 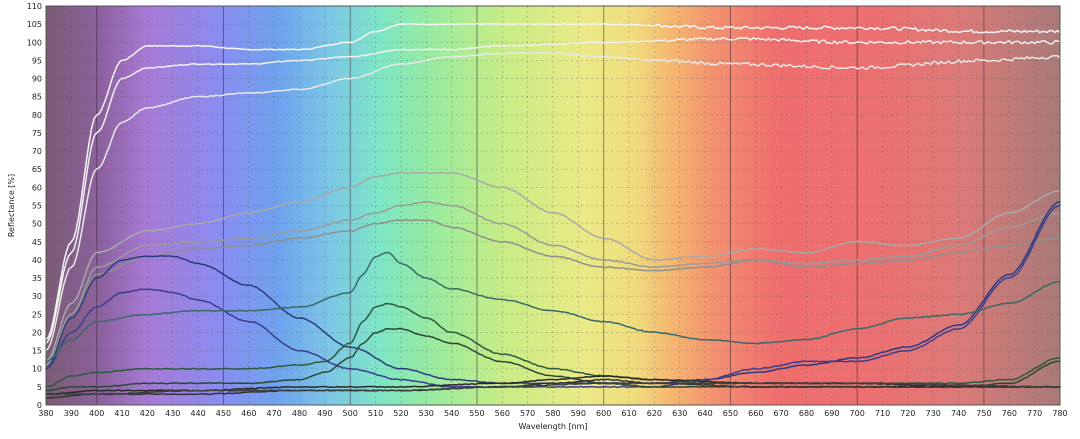 I want to click on x-tick-label: 600, so click(x=603, y=413).